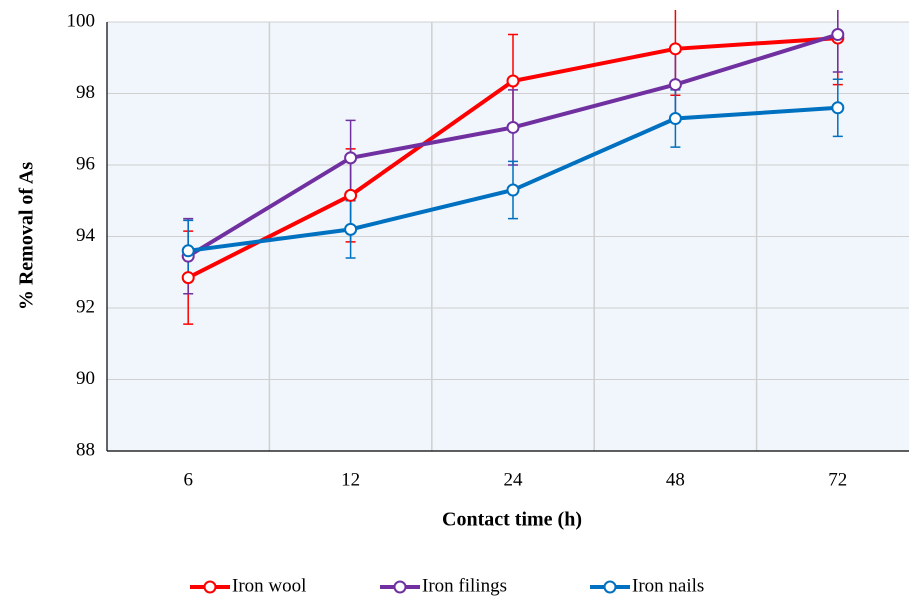  I want to click on y-tick-label: 92, so click(85, 306).